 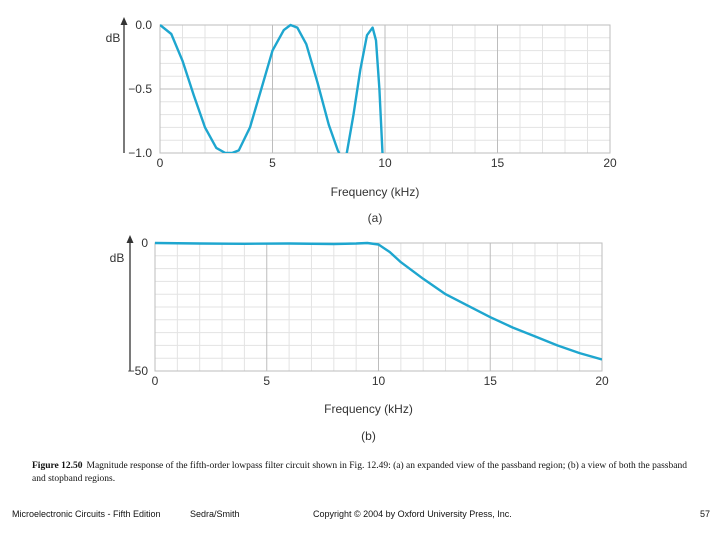 What do you see at coordinates (368, 409) in the screenshot?
I see `chart-b-x-axis-title: Frequency (kHz)` at bounding box center [368, 409].